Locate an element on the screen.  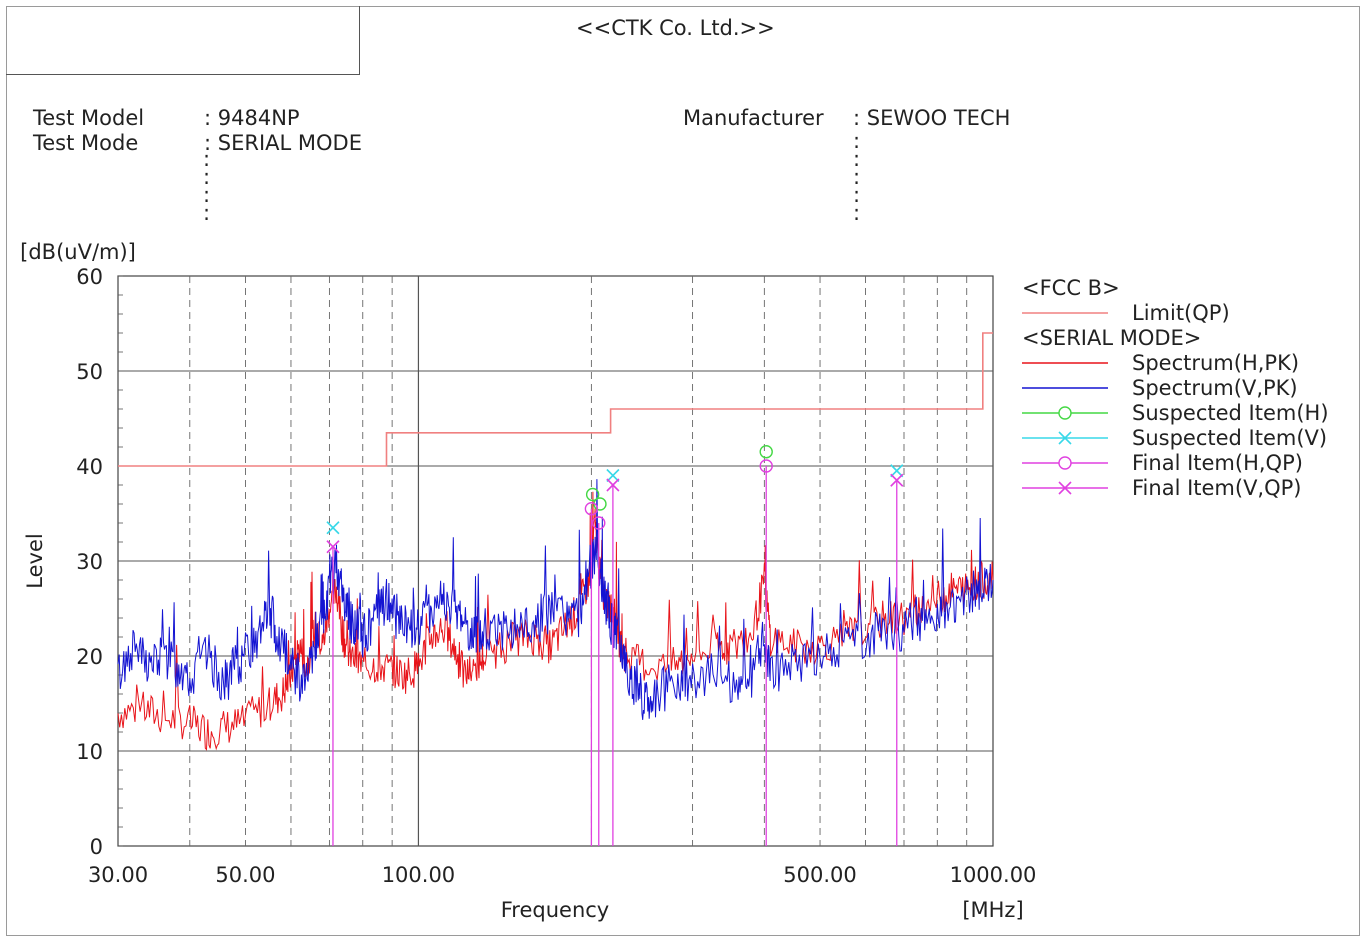
legend-group-fcc: <FCC B> is located at coordinates (1071, 288).